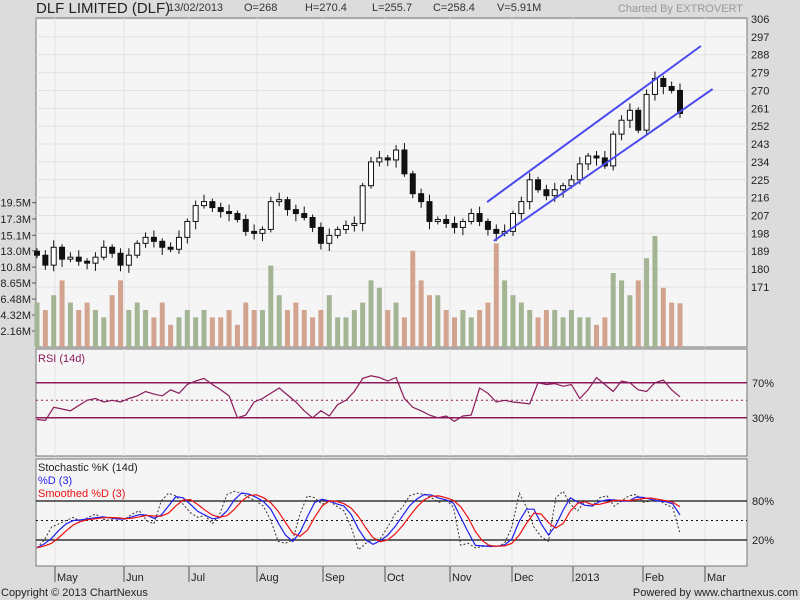  I want to click on stochastic-smoothed-d-line, so click(358, 521).